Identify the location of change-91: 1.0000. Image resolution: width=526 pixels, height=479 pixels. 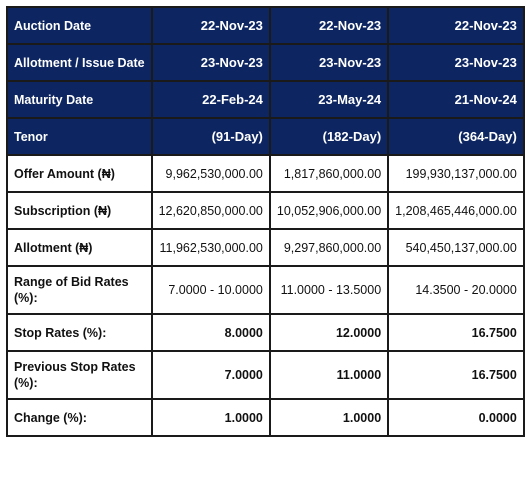
(210, 417).